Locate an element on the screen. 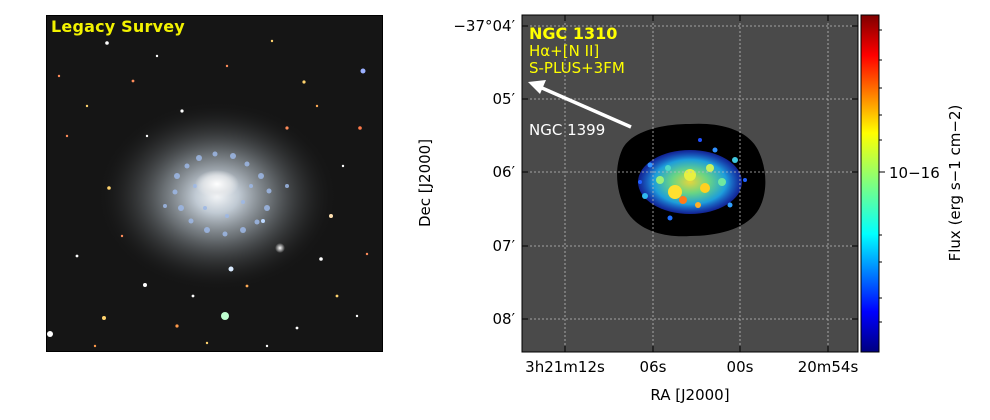 This screenshot has height=420, width=990. arrow-head-icon is located at coordinates (537, 87).